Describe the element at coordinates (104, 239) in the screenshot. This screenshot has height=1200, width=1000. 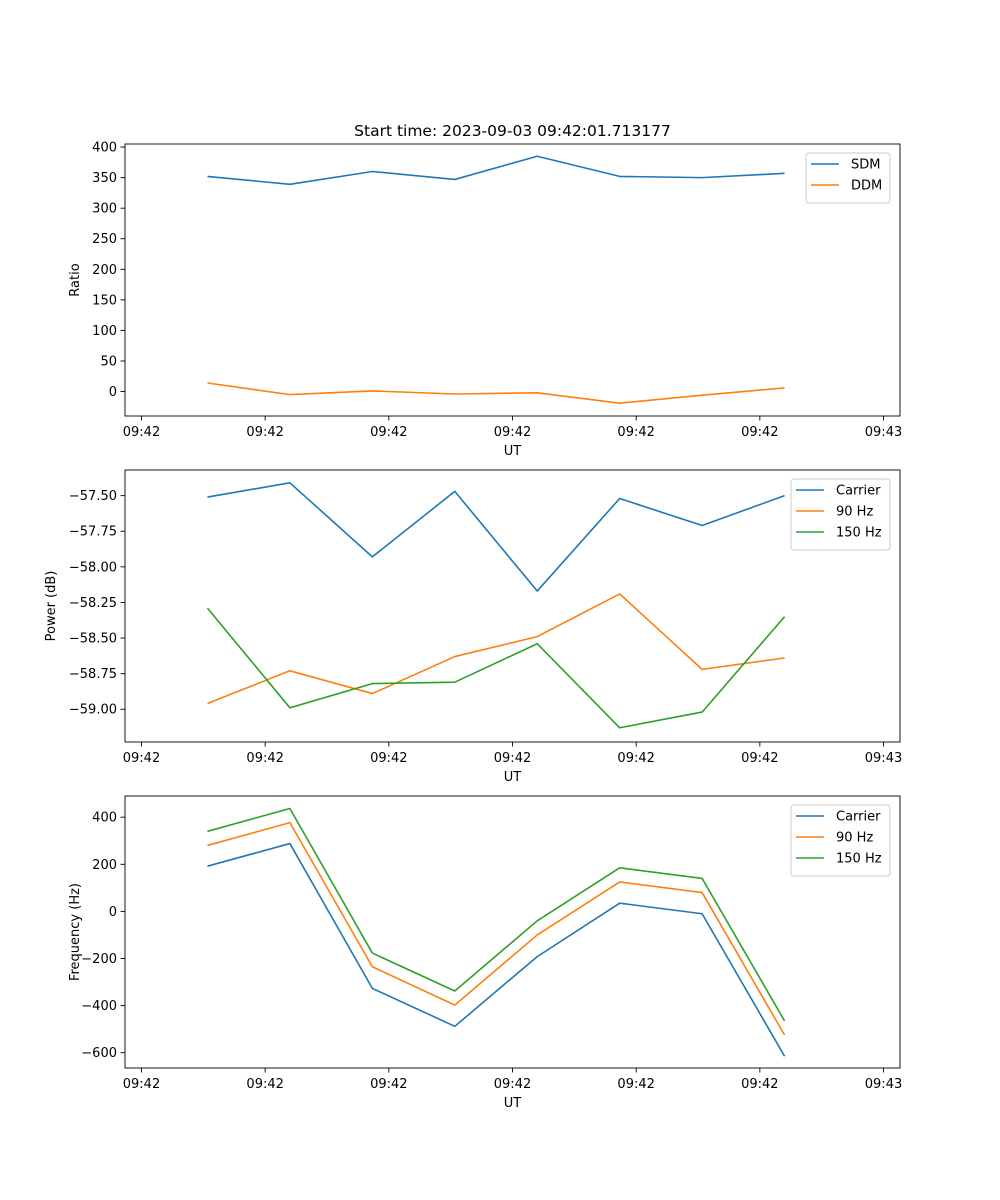
I see `y-tick-label: 250` at that location.